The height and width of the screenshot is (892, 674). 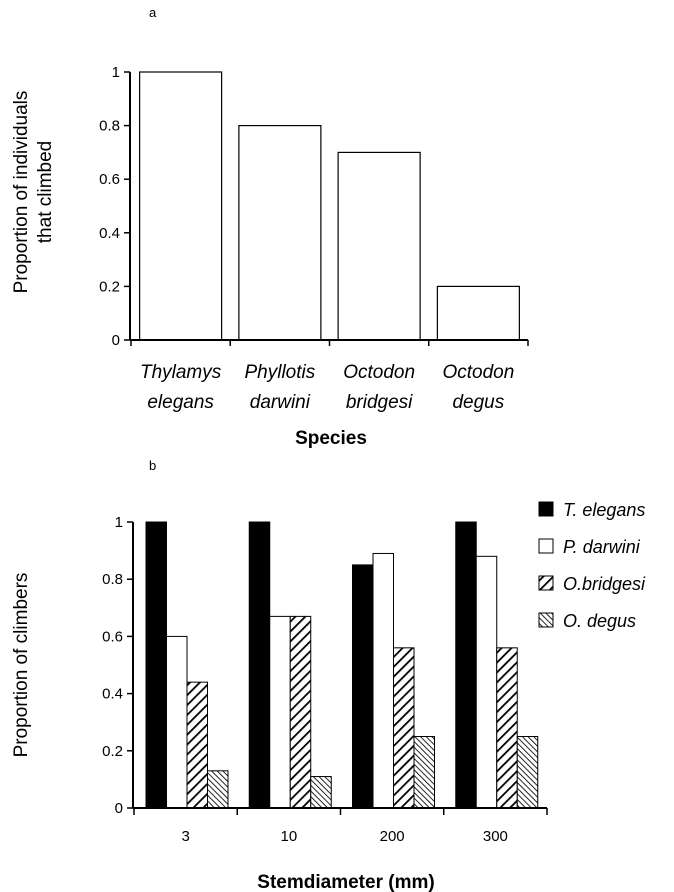 I want to click on x-axis-title: Species, so click(x=331, y=438).